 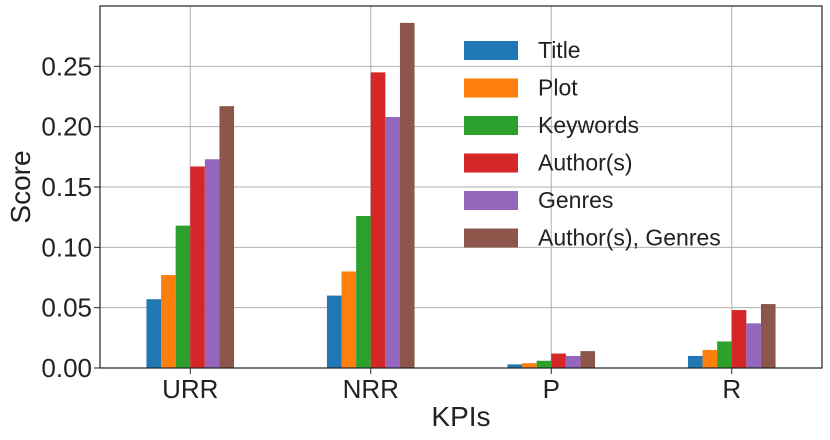 What do you see at coordinates (558, 360) in the screenshot?
I see `bar-author-s-p` at bounding box center [558, 360].